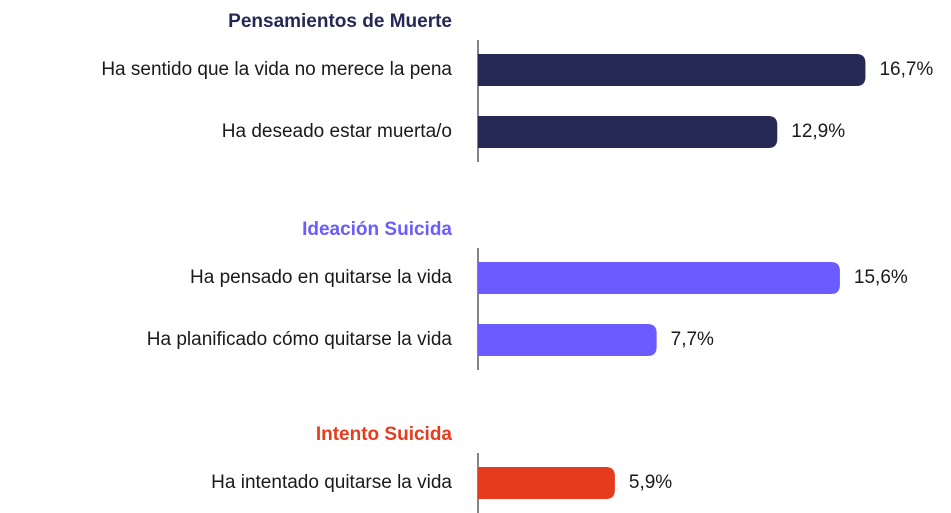  I want to click on group-title: Pensamientos de Muerte, so click(340, 21).